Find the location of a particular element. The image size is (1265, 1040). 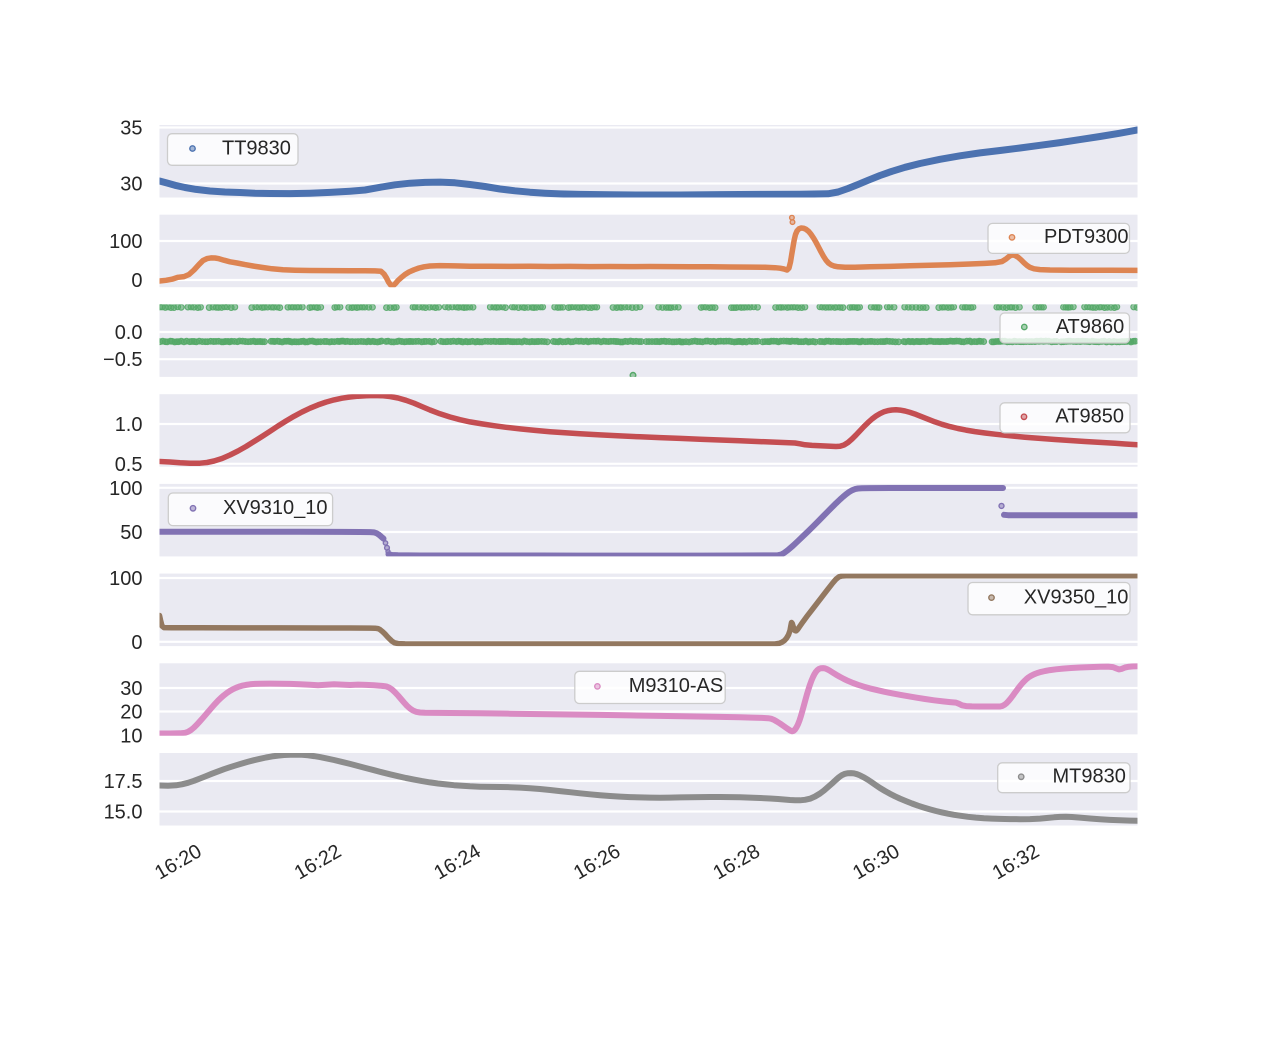

svg-text: 50 is located at coordinates (131, 533).